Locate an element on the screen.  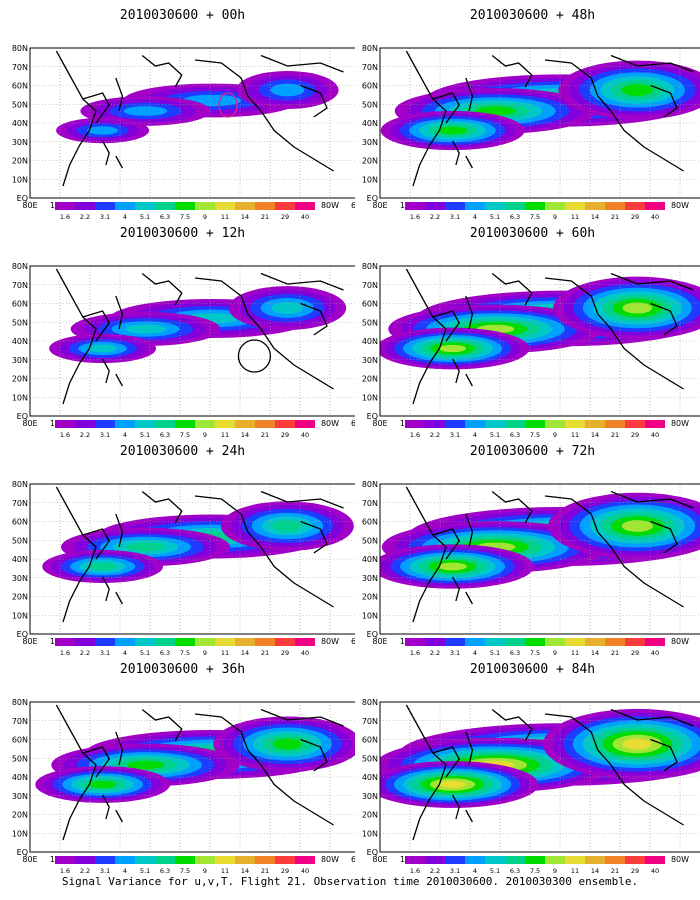
colorbar-level-label: 29 is located at coordinates (285, 217).